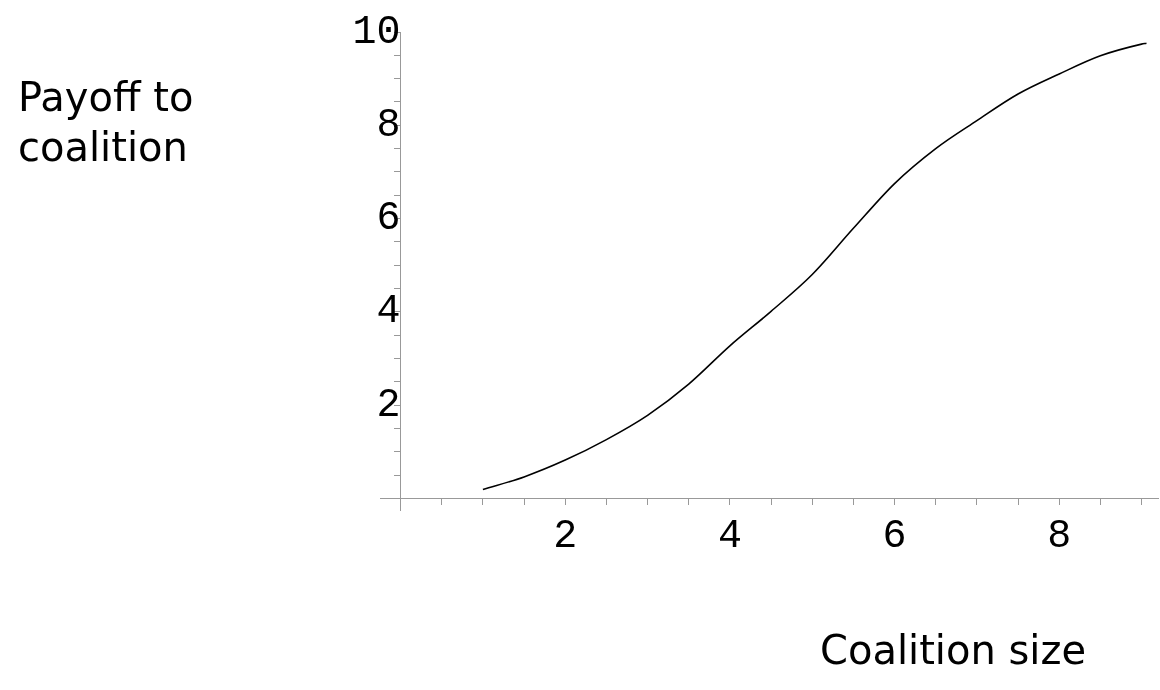 The height and width of the screenshot is (690, 1160). I want to click on x-tick-label: 8, so click(1059, 536).